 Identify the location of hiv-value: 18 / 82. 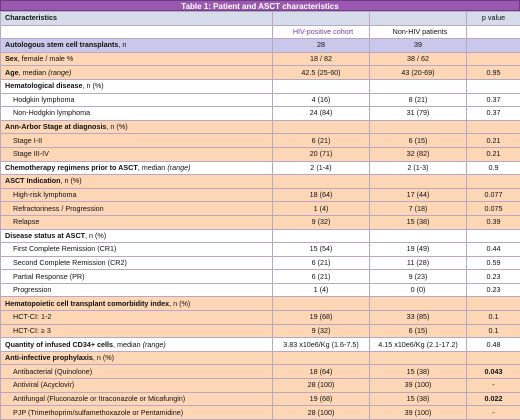
(321, 59).